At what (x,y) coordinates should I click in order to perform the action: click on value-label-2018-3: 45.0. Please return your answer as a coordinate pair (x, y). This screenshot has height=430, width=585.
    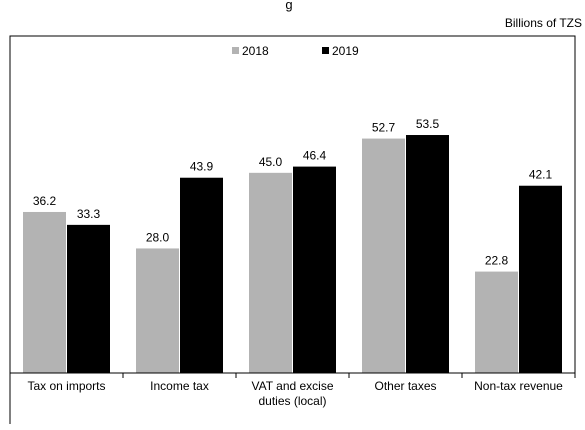
    Looking at the image, I should click on (271, 162).